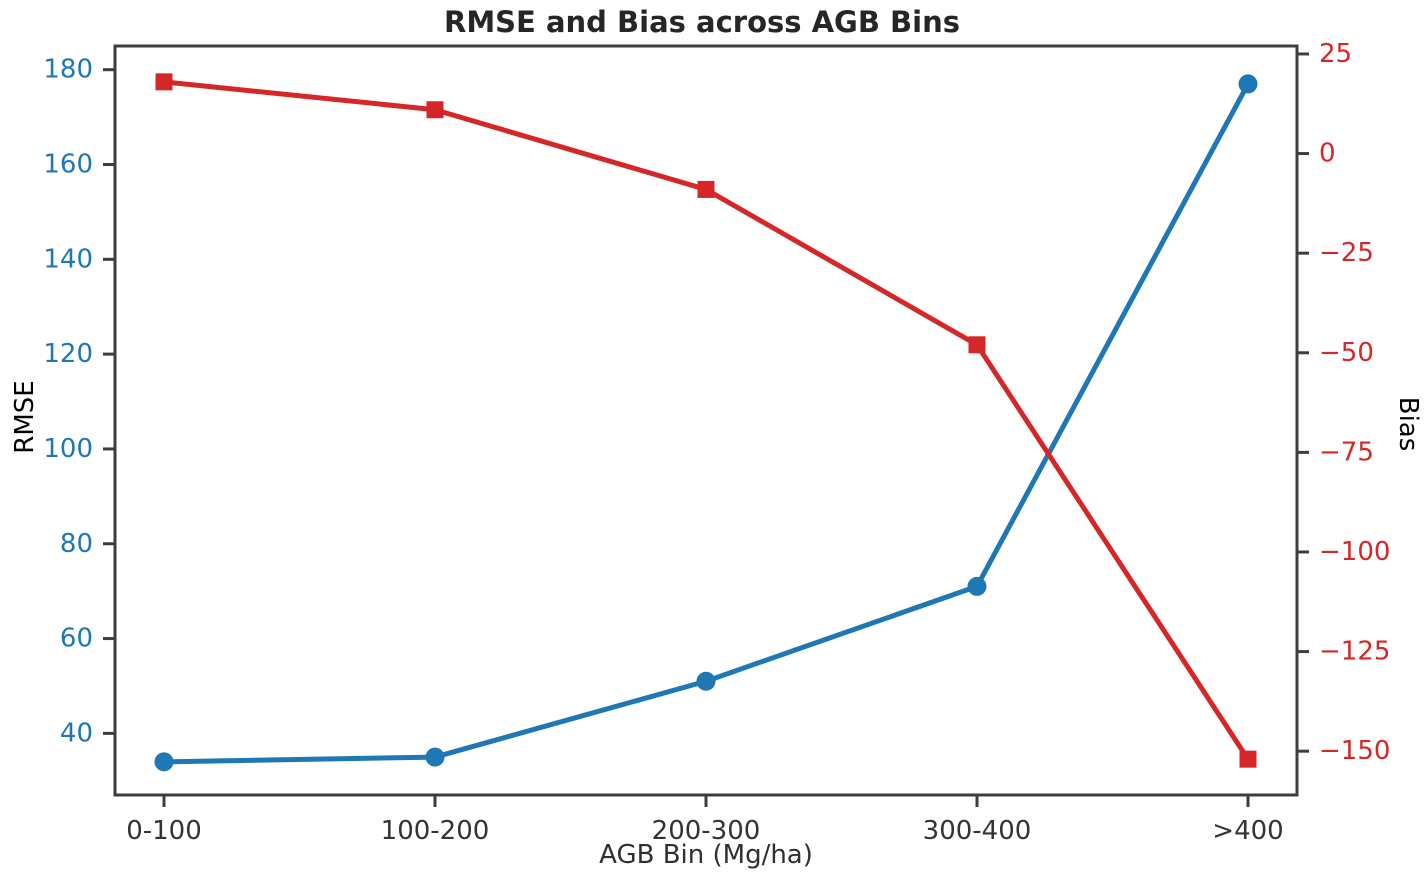 The width and height of the screenshot is (1428, 884). I want to click on chart-title: RMSE and Bias across AGB Bins, so click(702, 22).